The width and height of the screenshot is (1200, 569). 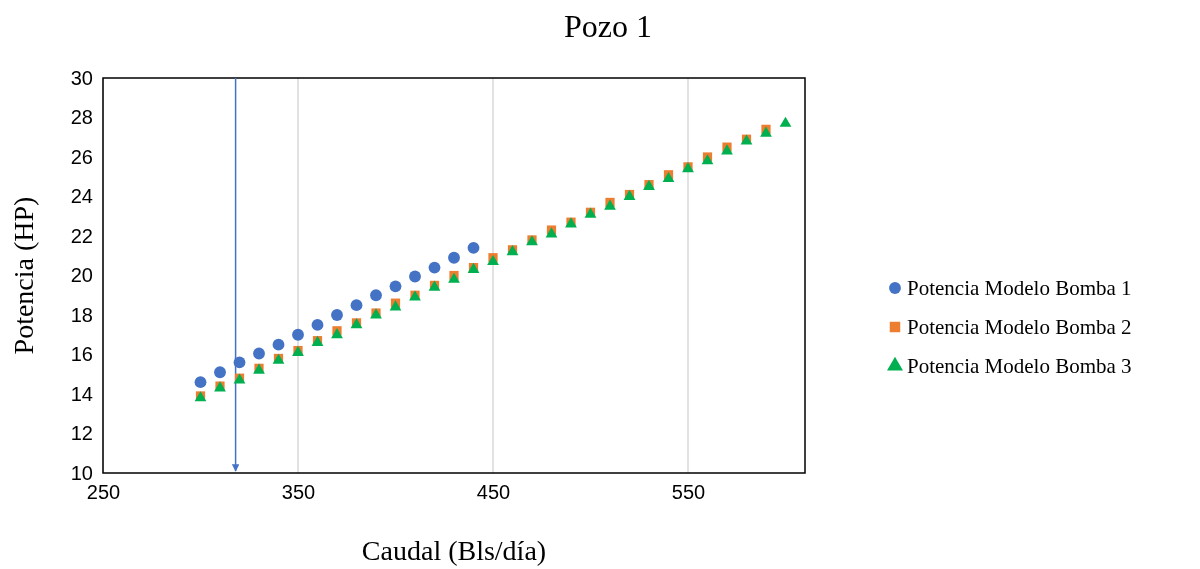 What do you see at coordinates (103, 492) in the screenshot?
I see `x-tick-label: 250` at bounding box center [103, 492].